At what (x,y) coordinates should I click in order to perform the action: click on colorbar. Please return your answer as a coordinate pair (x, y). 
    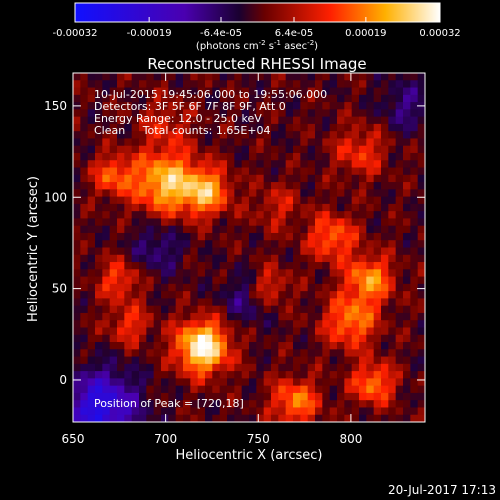
    Looking at the image, I should click on (257, 12).